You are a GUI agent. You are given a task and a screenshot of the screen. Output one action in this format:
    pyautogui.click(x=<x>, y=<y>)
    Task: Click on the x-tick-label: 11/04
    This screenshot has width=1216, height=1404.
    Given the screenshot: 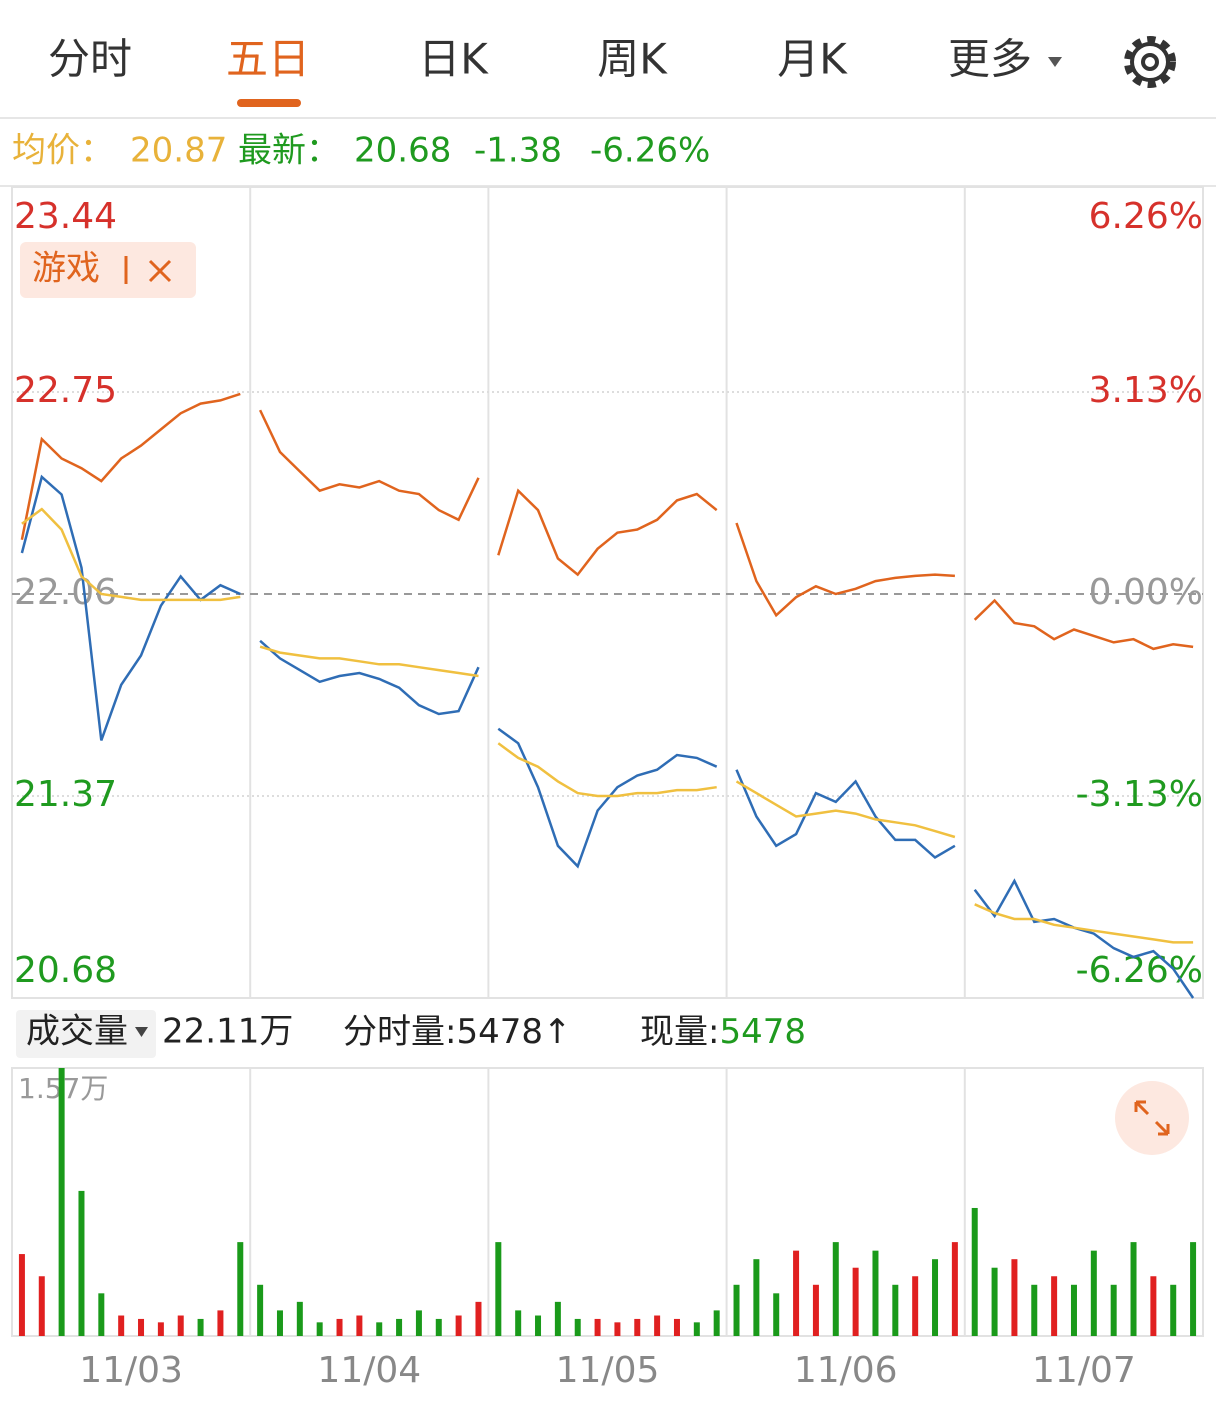 What is the action you would take?
    pyautogui.click(x=369, y=1370)
    